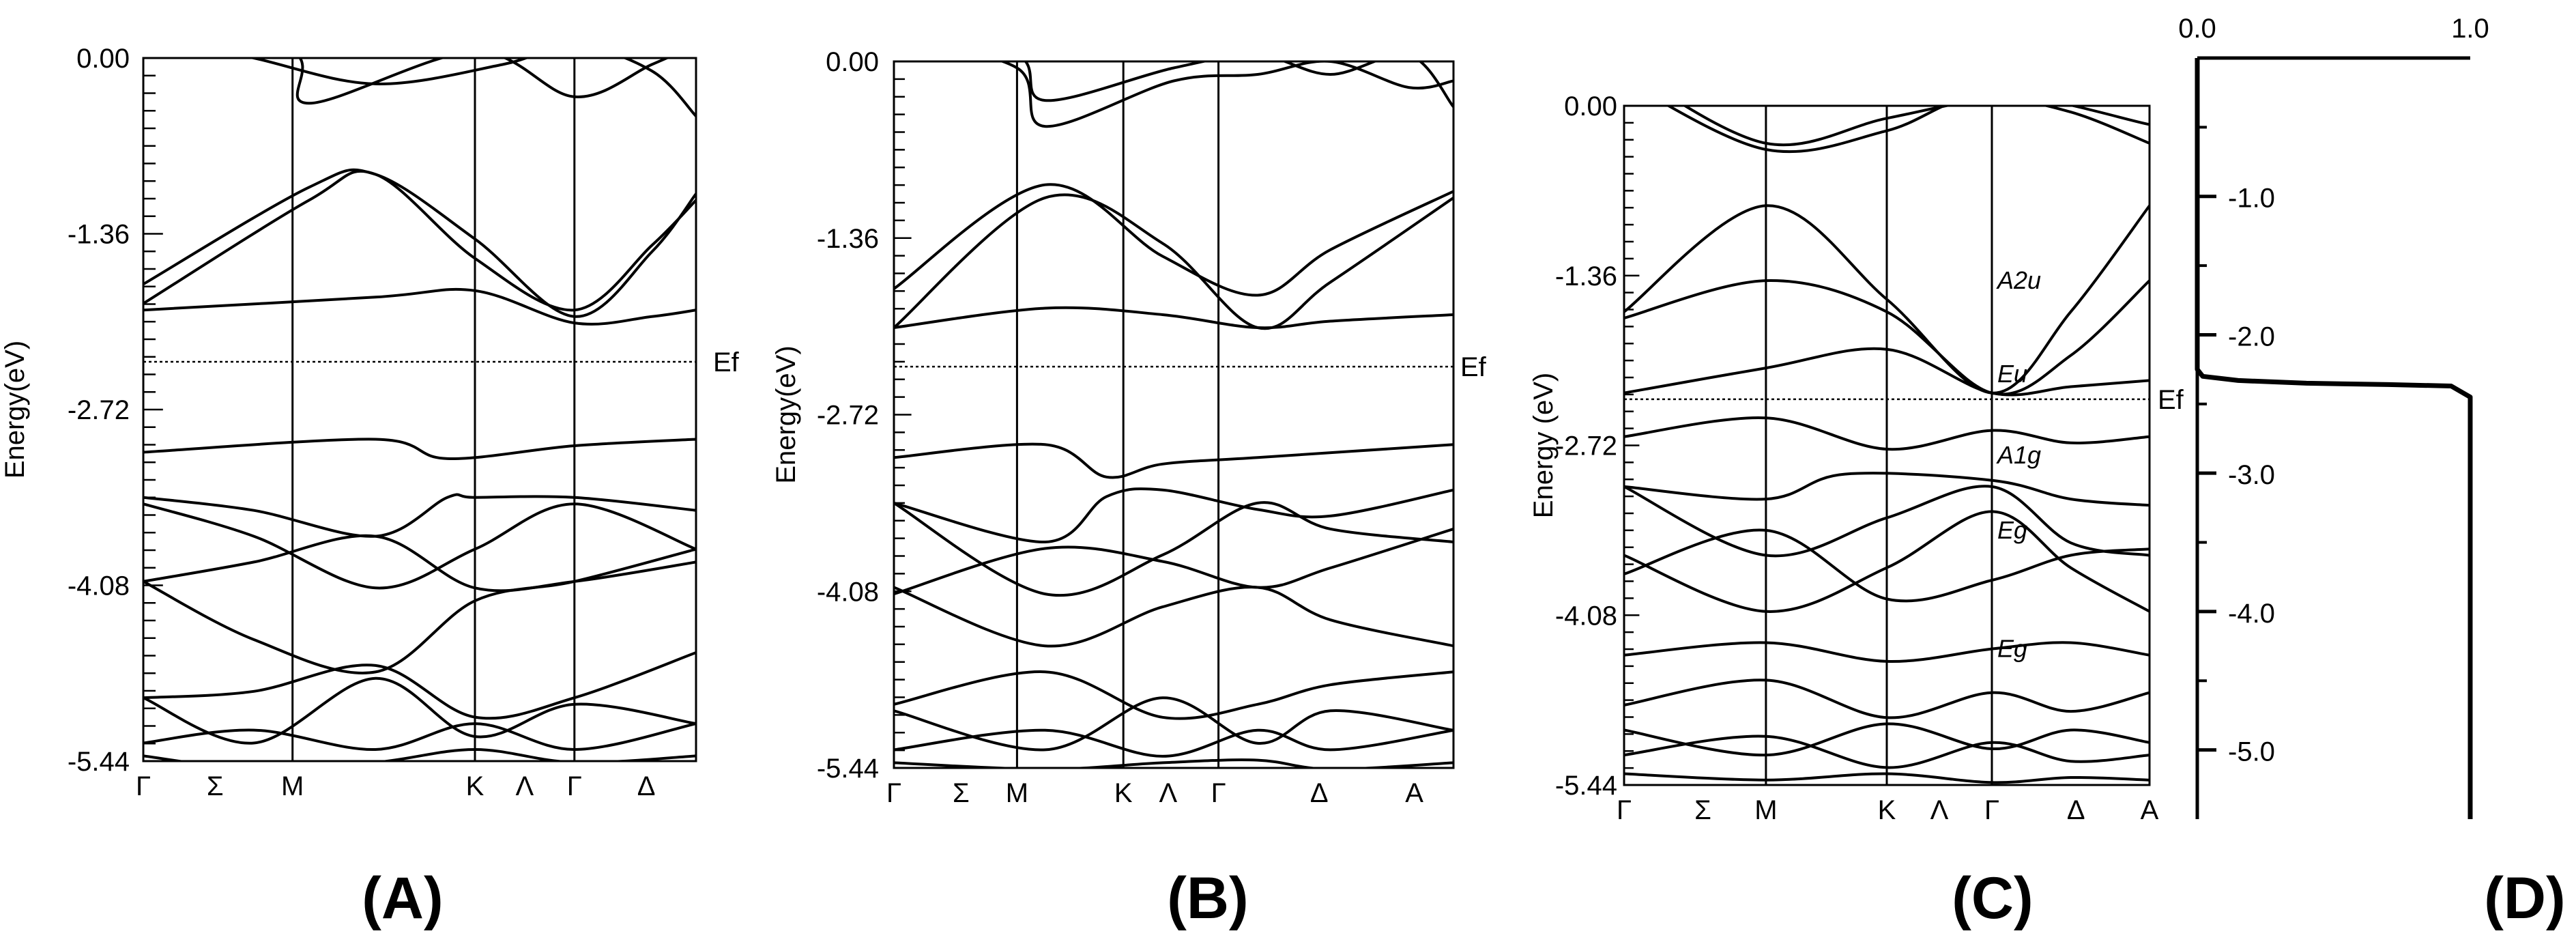  I want to click on panel-label: (B), so click(1207, 898).